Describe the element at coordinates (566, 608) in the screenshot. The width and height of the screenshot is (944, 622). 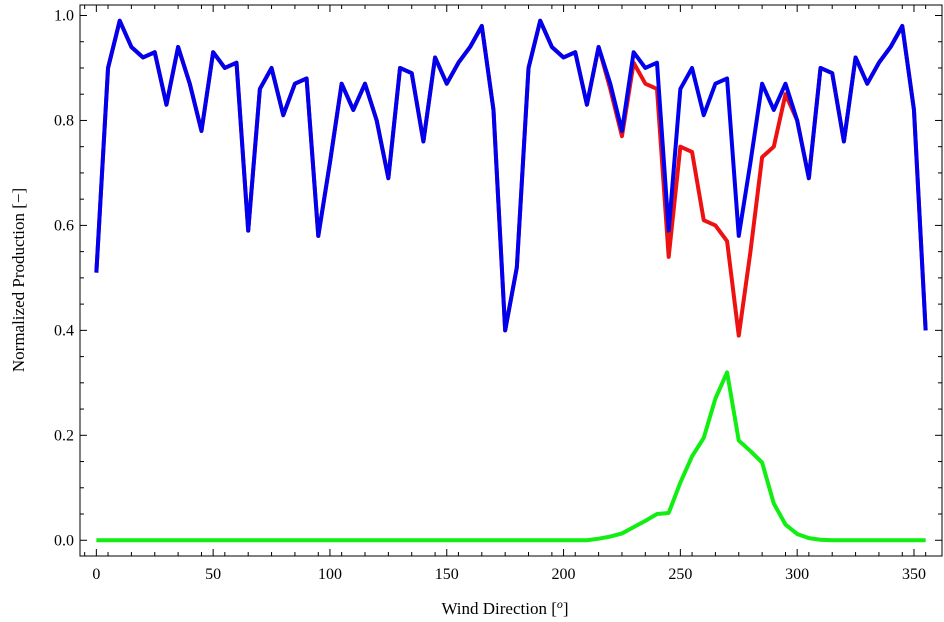
I see `x-axis-title-end: ]` at that location.